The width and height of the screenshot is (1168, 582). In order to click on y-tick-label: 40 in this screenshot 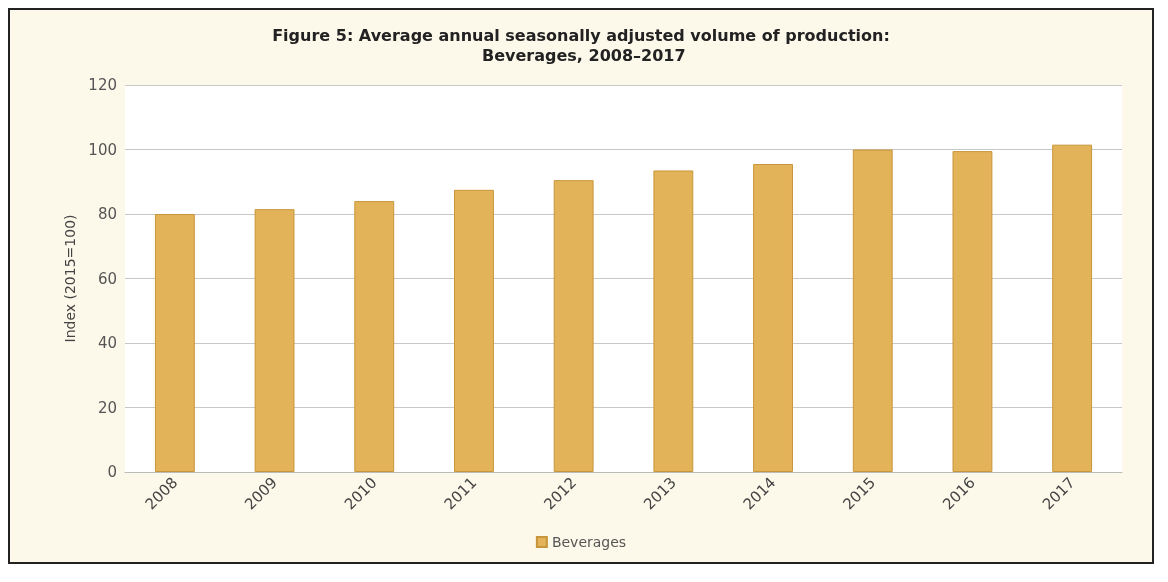, I will do `click(107, 343)`.